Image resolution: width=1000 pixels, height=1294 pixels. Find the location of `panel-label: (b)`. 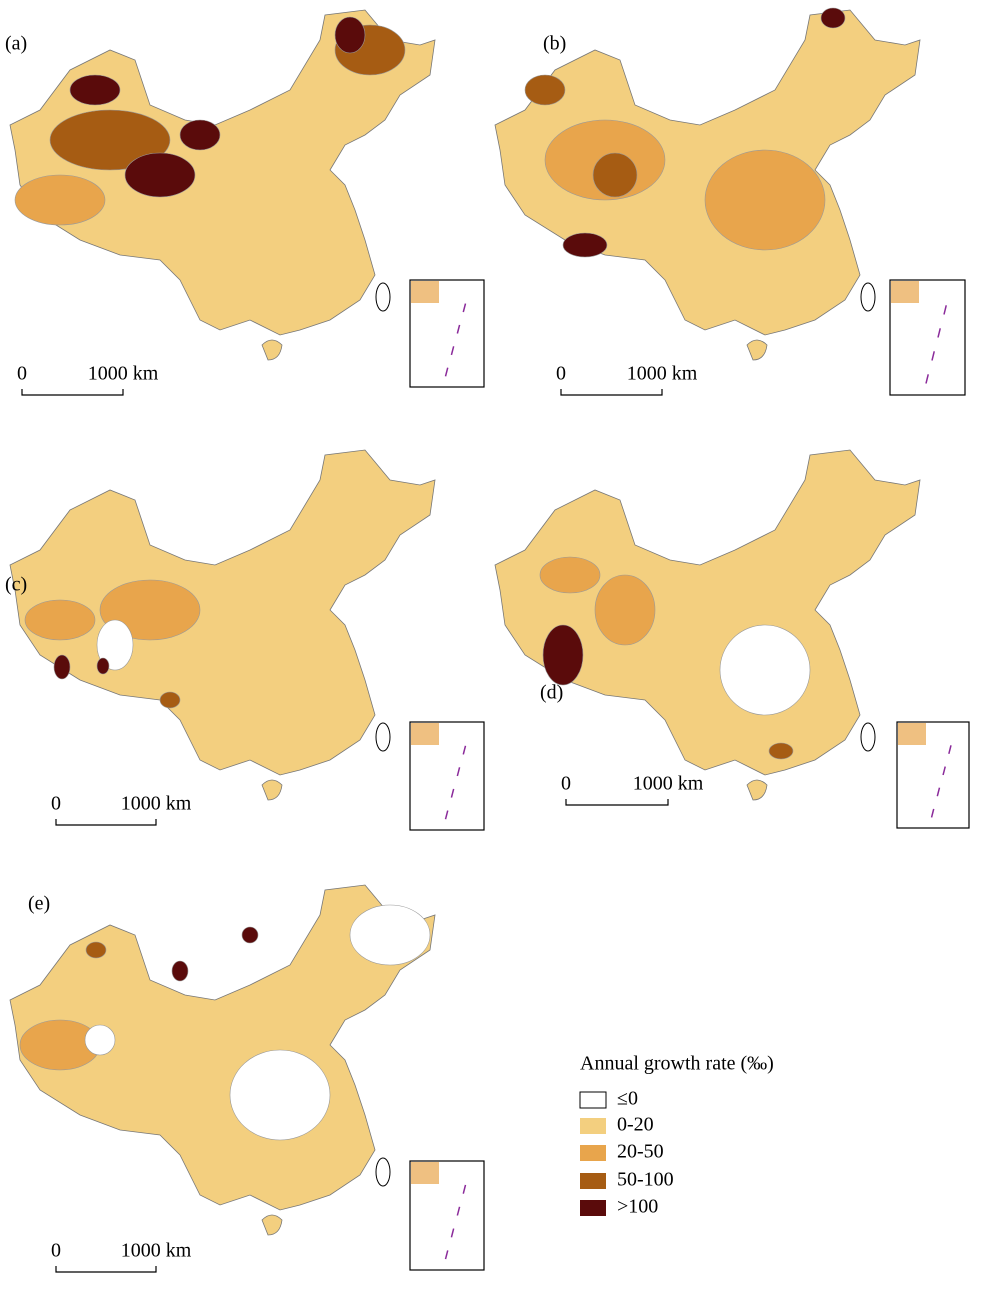

panel-label: (b) is located at coordinates (554, 44).